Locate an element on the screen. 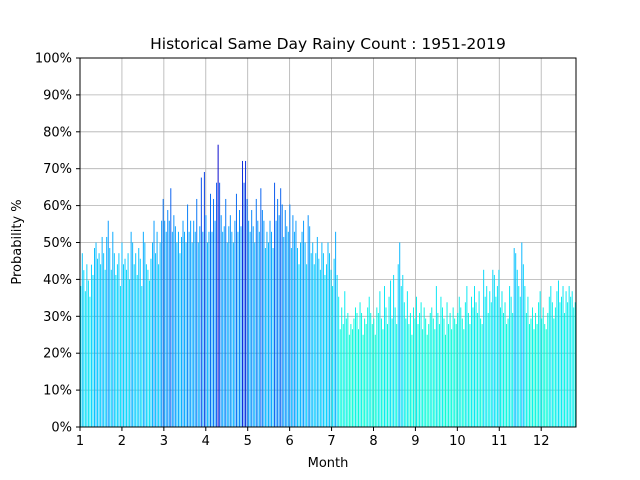 The width and height of the screenshot is (640, 480). y-tick-label: 70% is located at coordinates (57, 169).